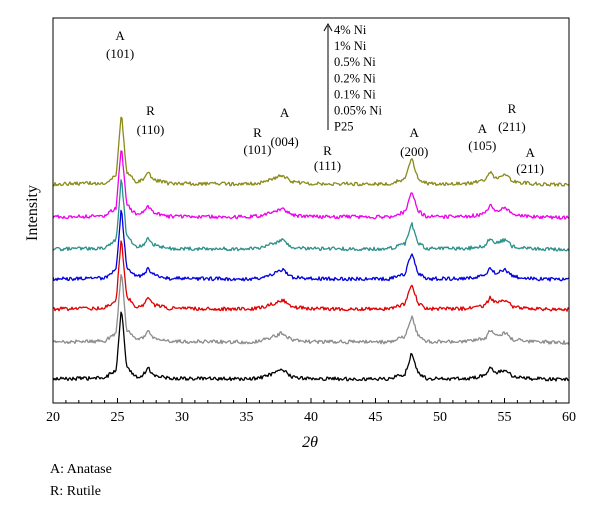 Image resolution: width=600 pixels, height=530 pixels. What do you see at coordinates (530, 168) in the screenshot?
I see `peak-hkl-8: (211)` at bounding box center [530, 168].